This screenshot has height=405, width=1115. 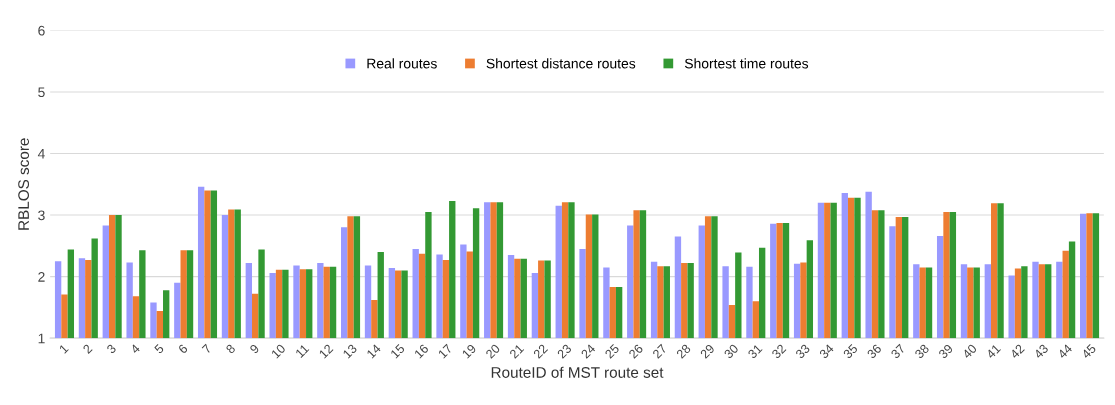 I want to click on legend-label: Shortest time routes, so click(x=746, y=63).